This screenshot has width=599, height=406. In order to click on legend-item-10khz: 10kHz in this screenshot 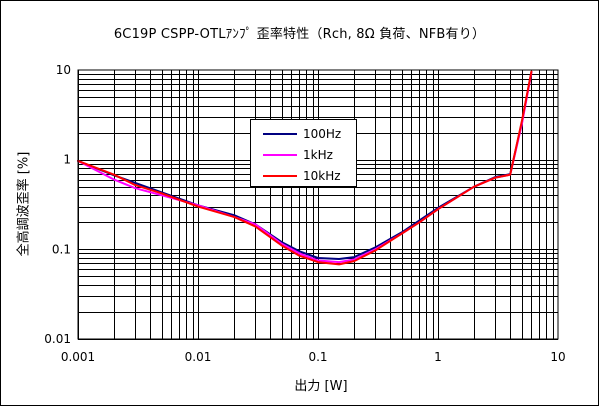, I will do `click(303, 175)`.